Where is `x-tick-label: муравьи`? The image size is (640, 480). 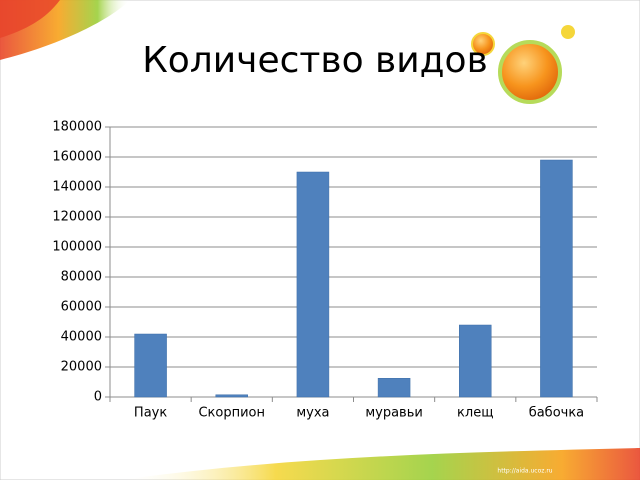
x-tick-label: муравьи is located at coordinates (394, 413).